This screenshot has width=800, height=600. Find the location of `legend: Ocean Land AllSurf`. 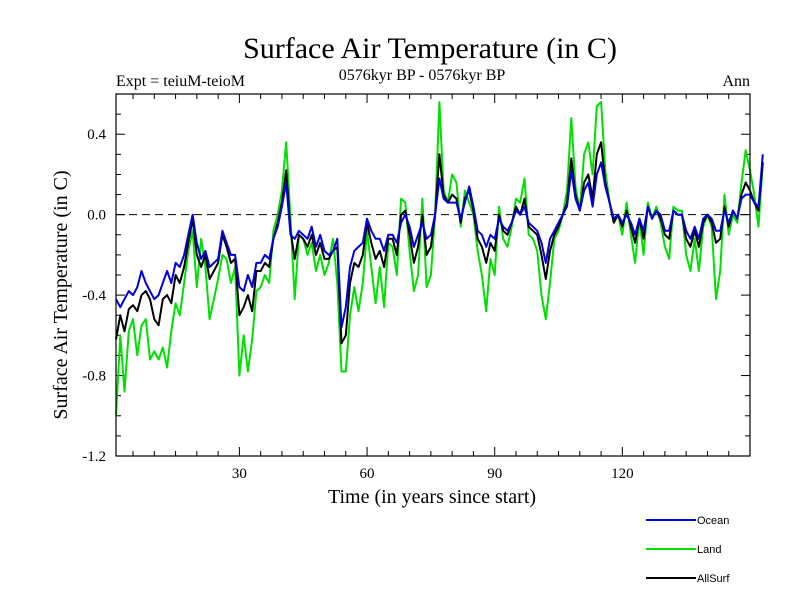

legend: Ocean Land AllSurf is located at coordinates (688, 550).